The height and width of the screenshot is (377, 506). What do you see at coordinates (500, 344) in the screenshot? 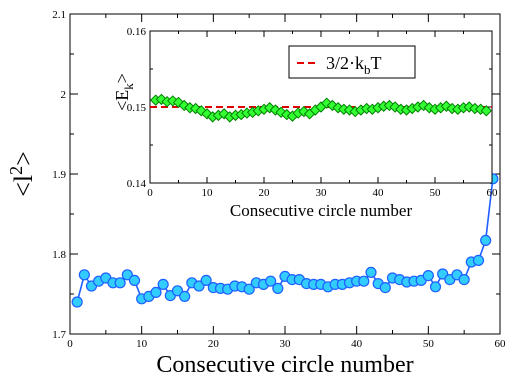
I see `main-xtick-label: 60` at bounding box center [500, 344].